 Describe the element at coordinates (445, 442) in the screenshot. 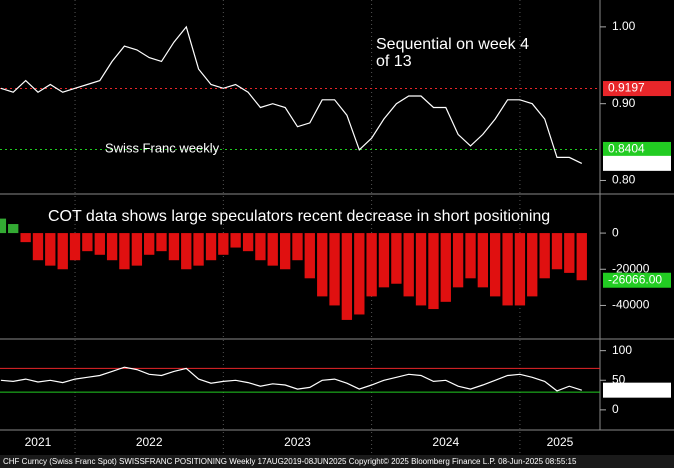

I see `x-tick-label: 2024` at that location.